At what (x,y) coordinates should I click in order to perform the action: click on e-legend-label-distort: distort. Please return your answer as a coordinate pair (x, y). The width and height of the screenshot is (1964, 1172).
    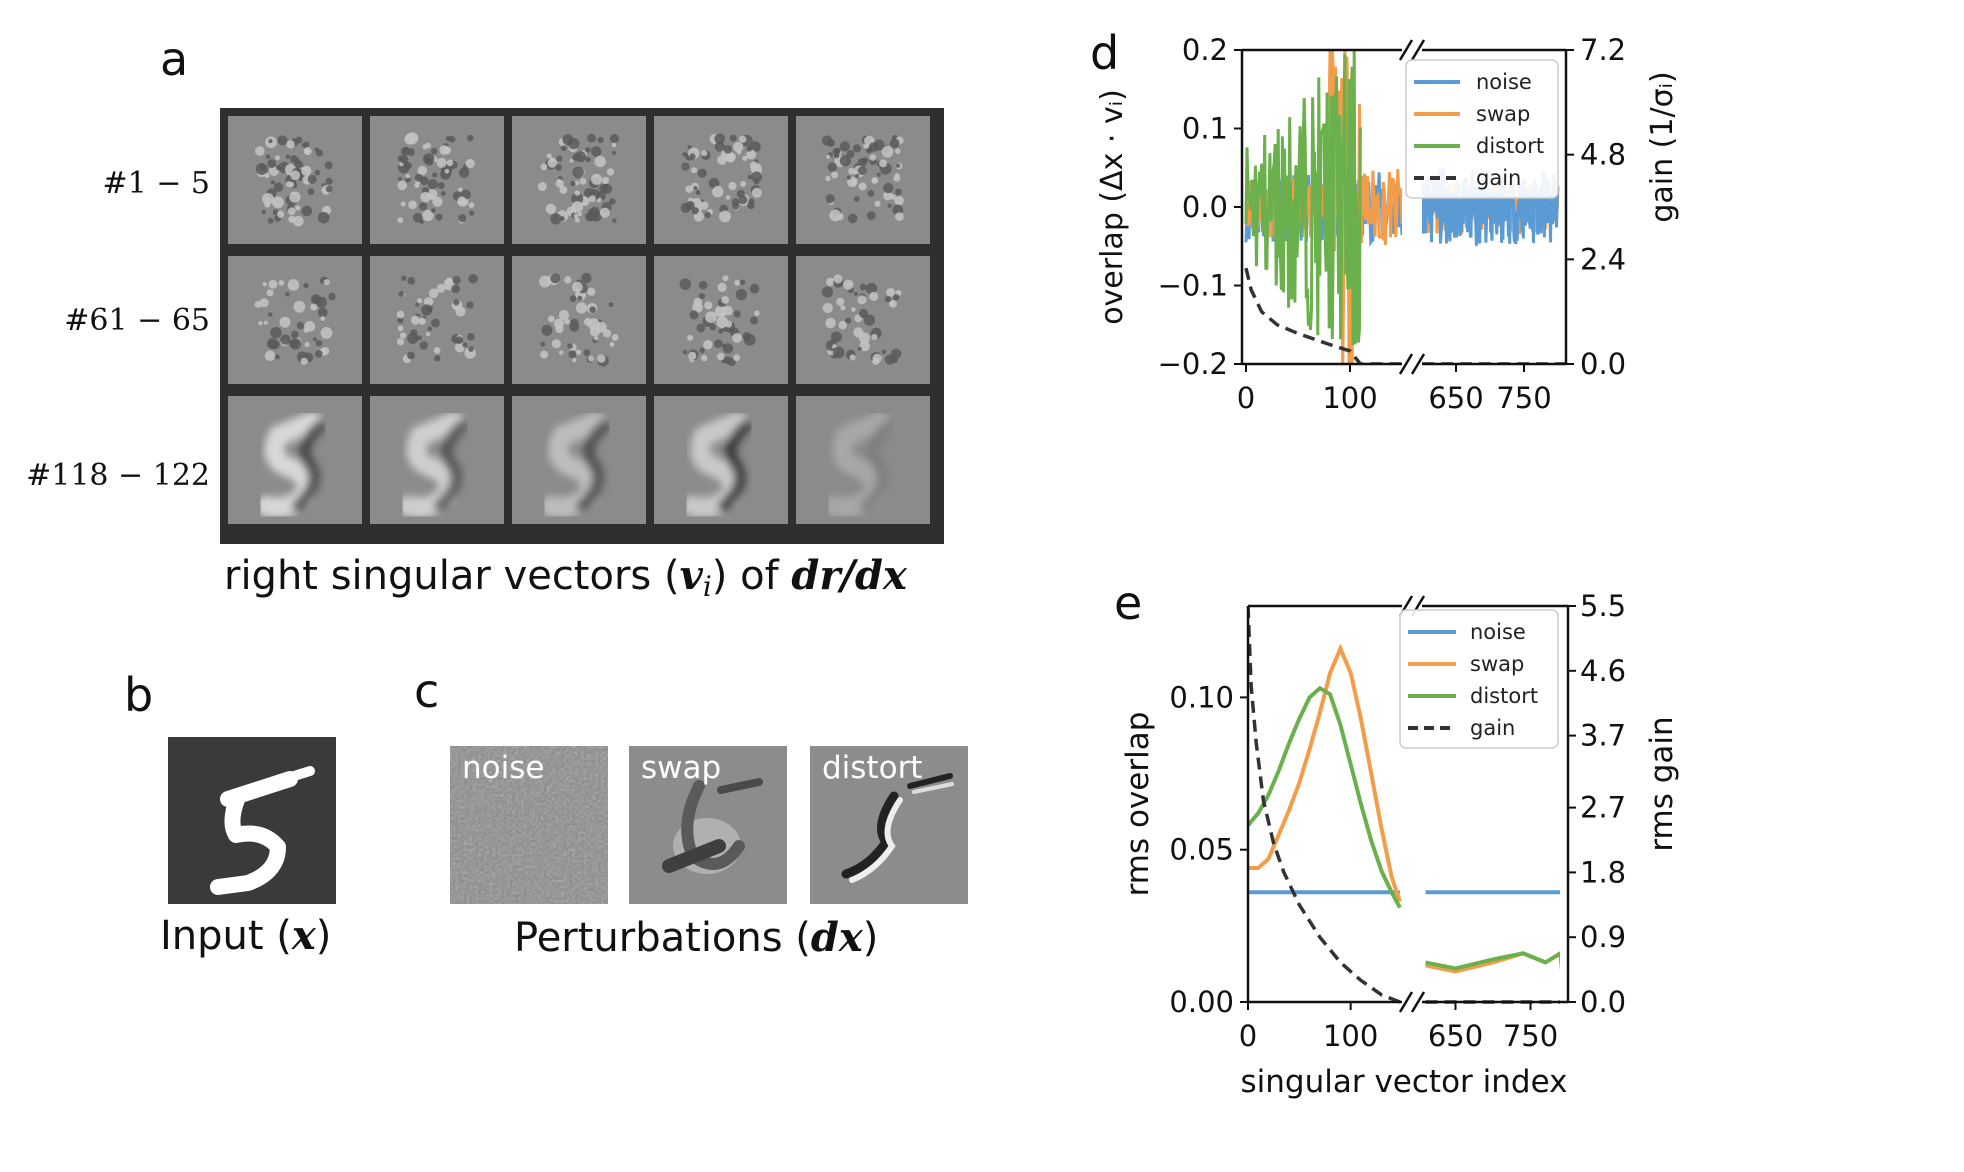
    Looking at the image, I should click on (1504, 696).